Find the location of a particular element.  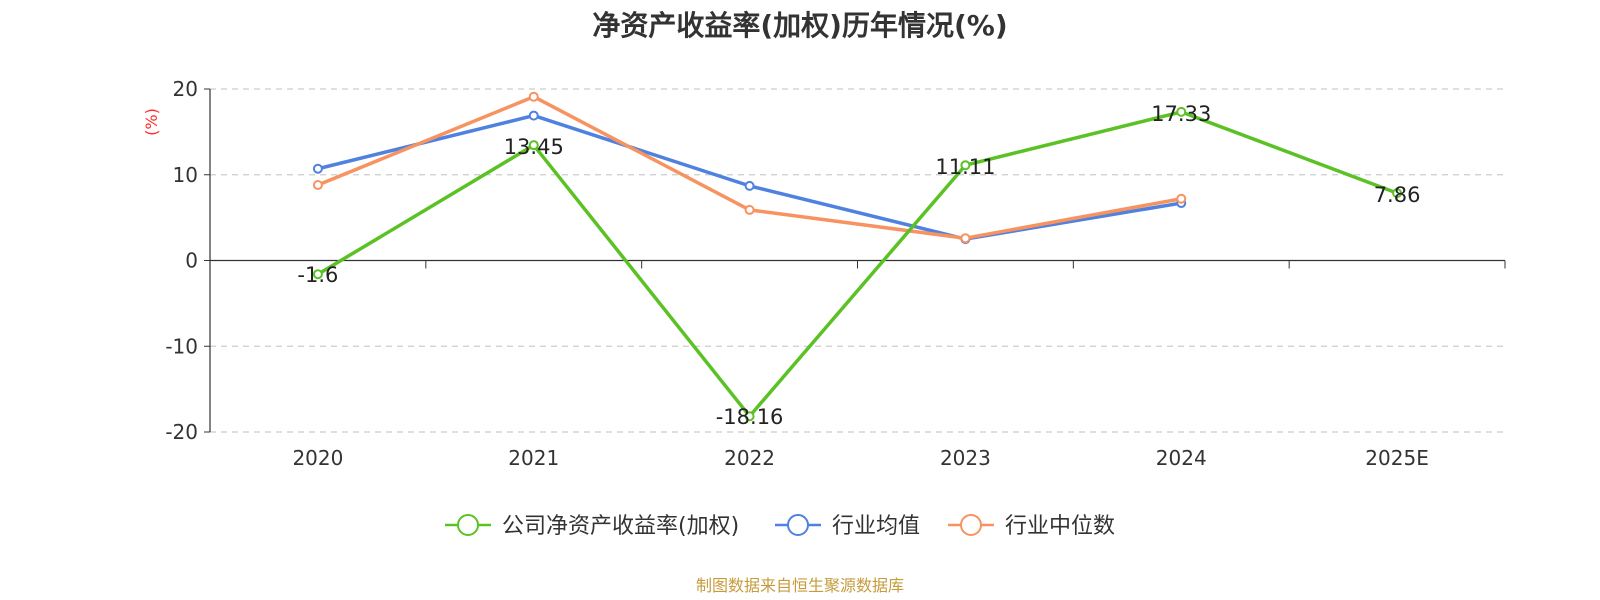

chart-title: 净资产收益率(加权)历年情况(%) is located at coordinates (800, 25).